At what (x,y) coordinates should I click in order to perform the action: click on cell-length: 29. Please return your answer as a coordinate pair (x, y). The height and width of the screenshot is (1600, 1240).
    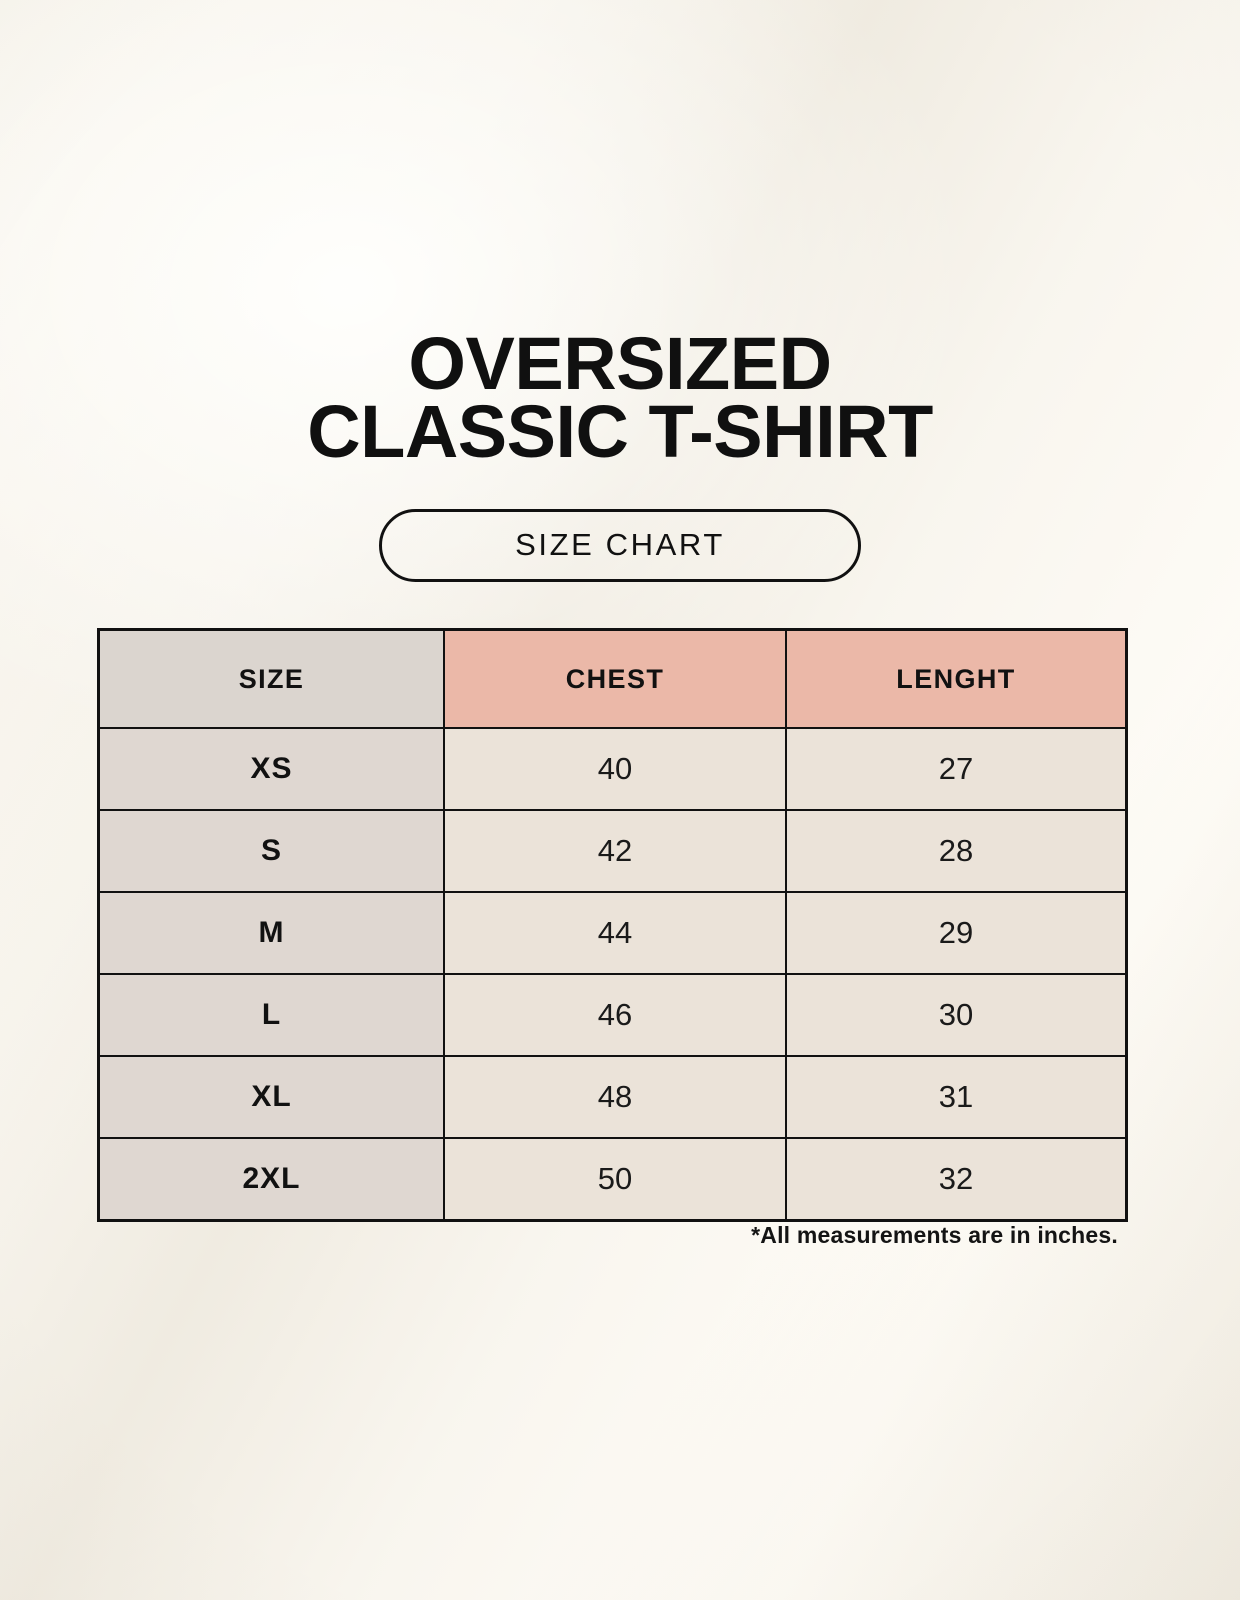
    Looking at the image, I should click on (956, 933).